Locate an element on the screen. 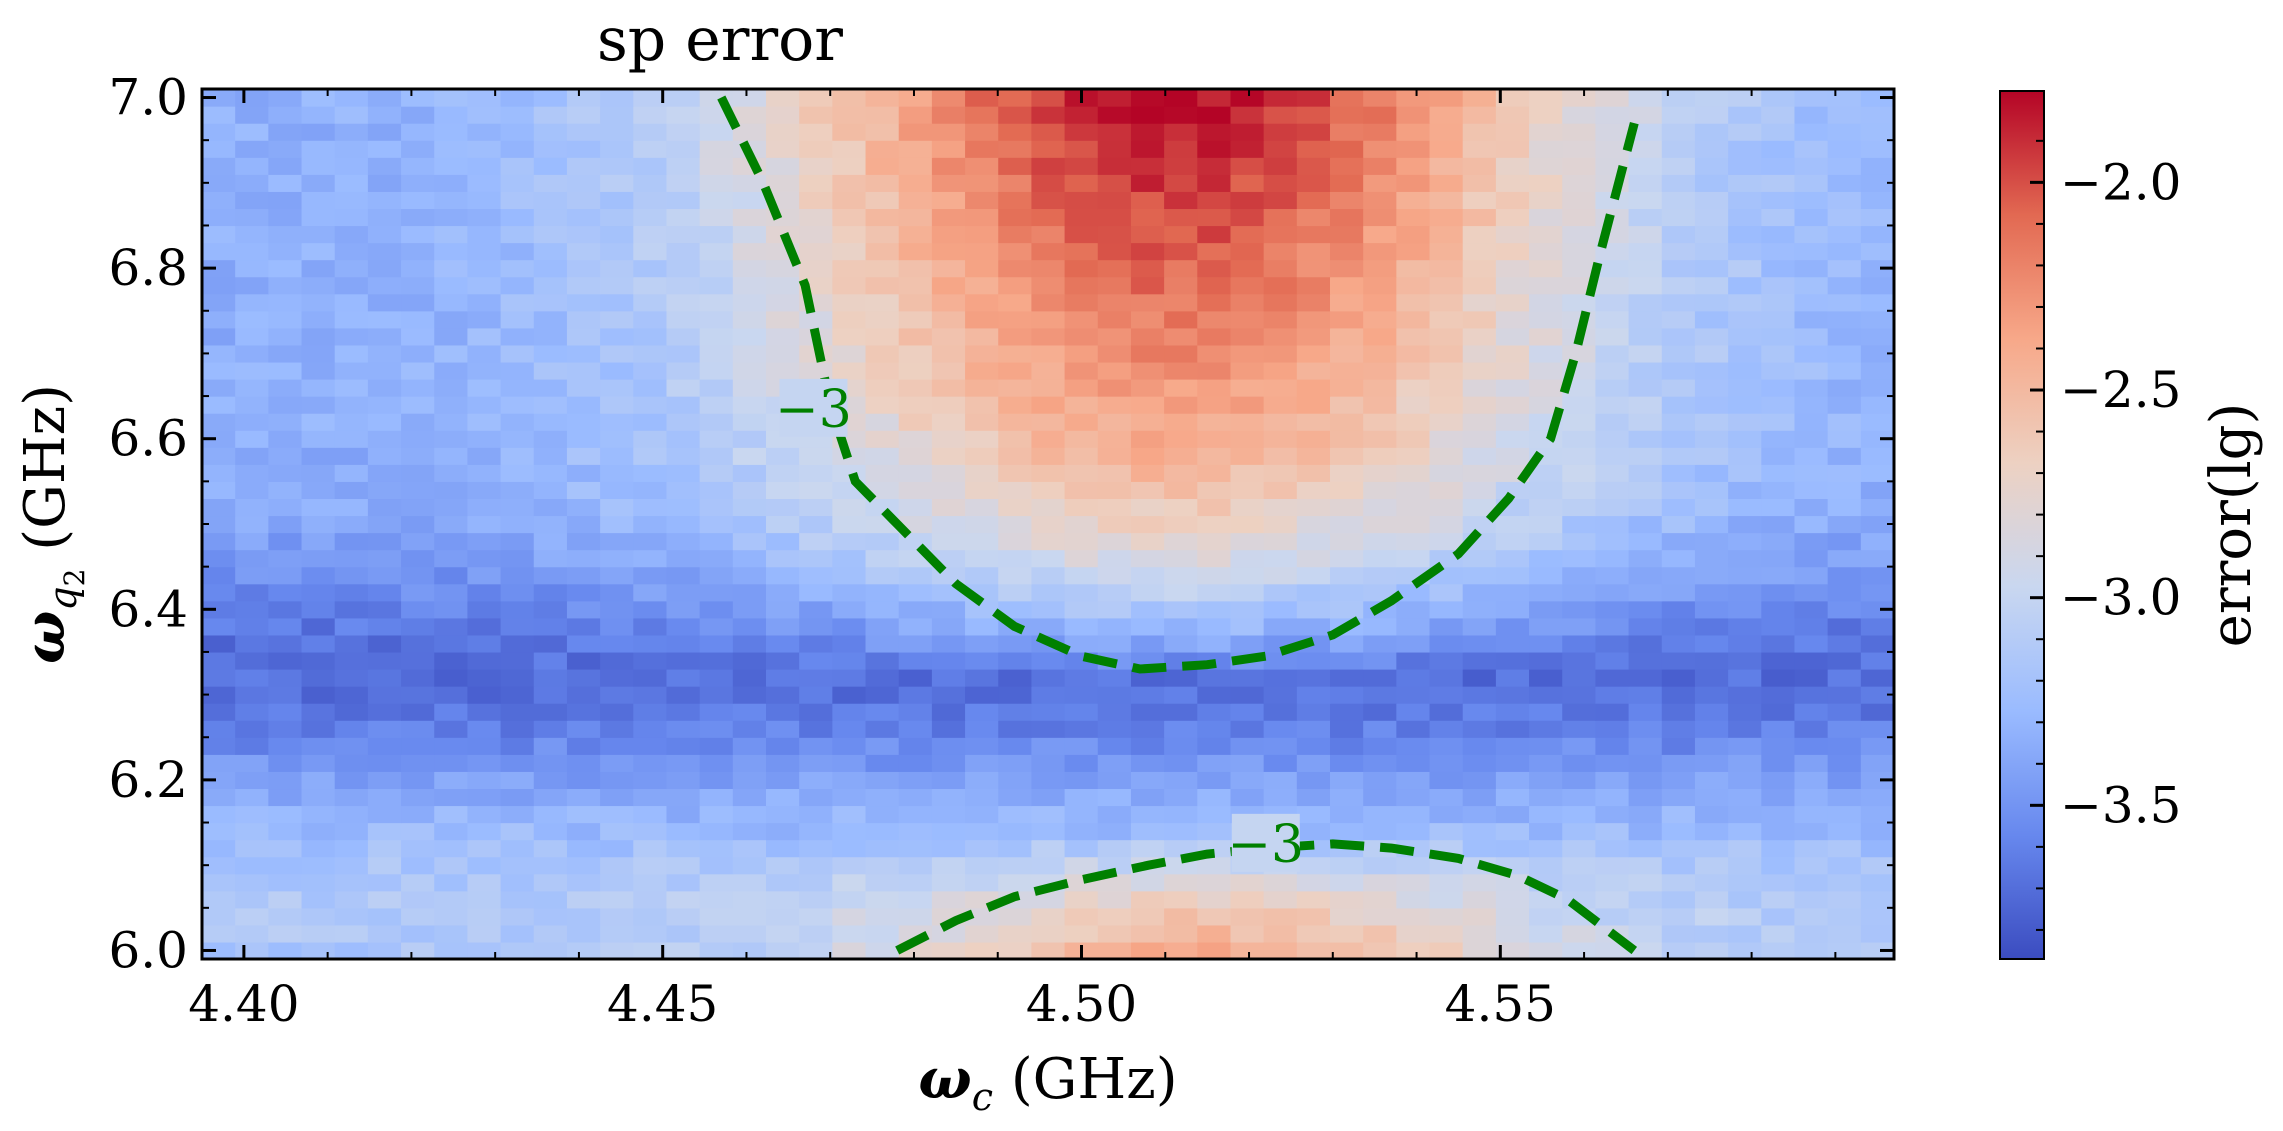 This screenshot has width=2283, height=1131. y-tick-label: 6.0 is located at coordinates (148, 950).